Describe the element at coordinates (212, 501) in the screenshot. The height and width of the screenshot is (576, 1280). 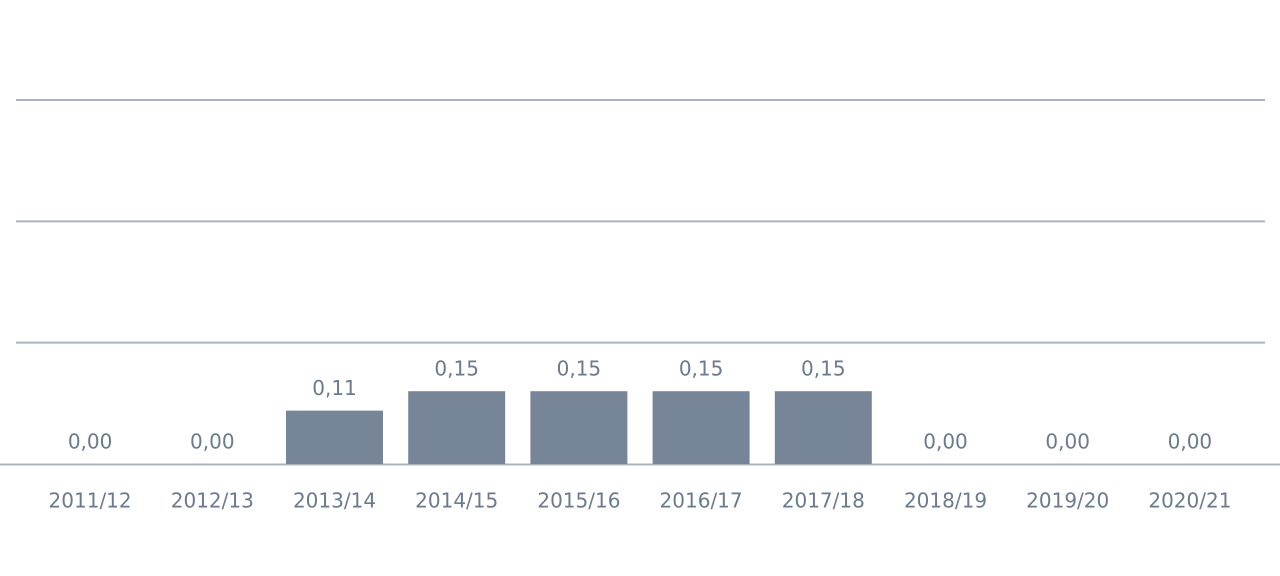
I see `x-tick-label: 2012/13` at that location.